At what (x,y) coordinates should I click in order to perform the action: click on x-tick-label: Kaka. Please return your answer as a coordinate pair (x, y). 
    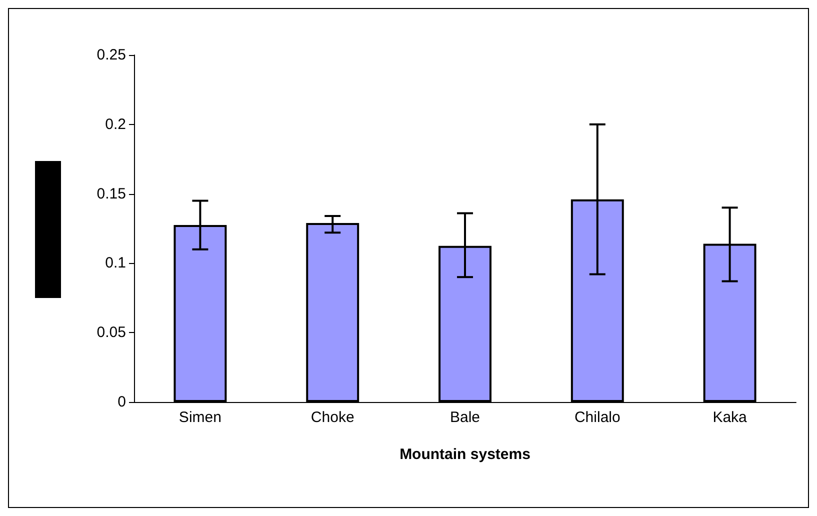
    Looking at the image, I should click on (730, 417).